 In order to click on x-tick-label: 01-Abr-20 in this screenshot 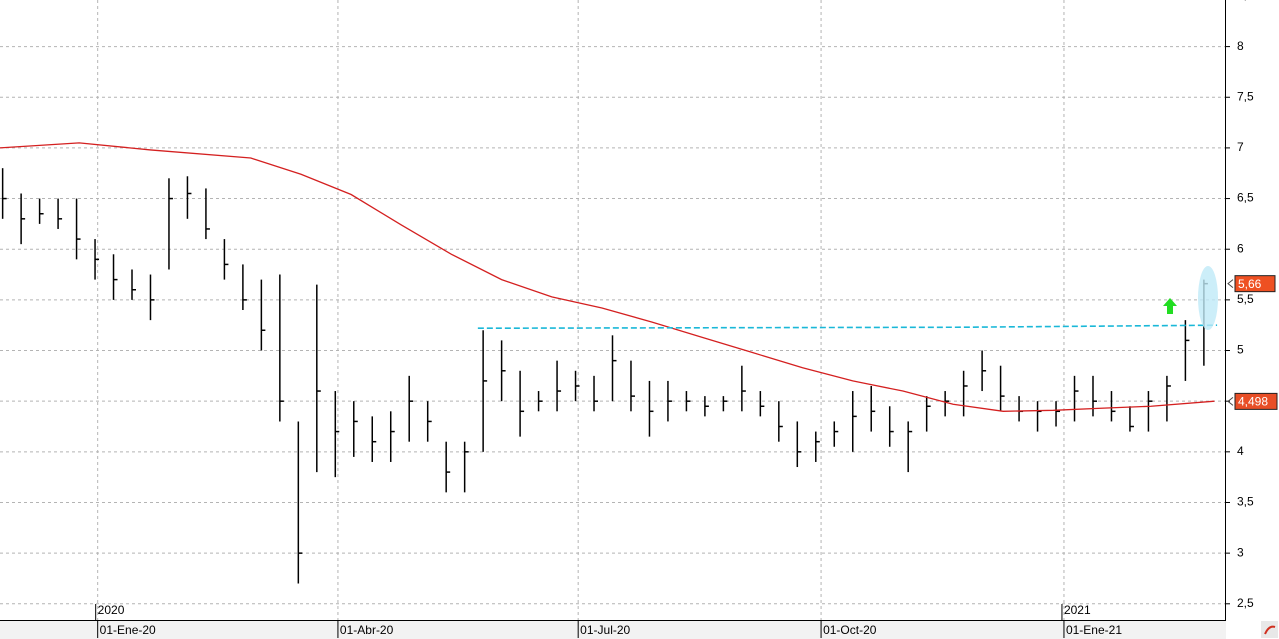, I will do `click(367, 630)`.